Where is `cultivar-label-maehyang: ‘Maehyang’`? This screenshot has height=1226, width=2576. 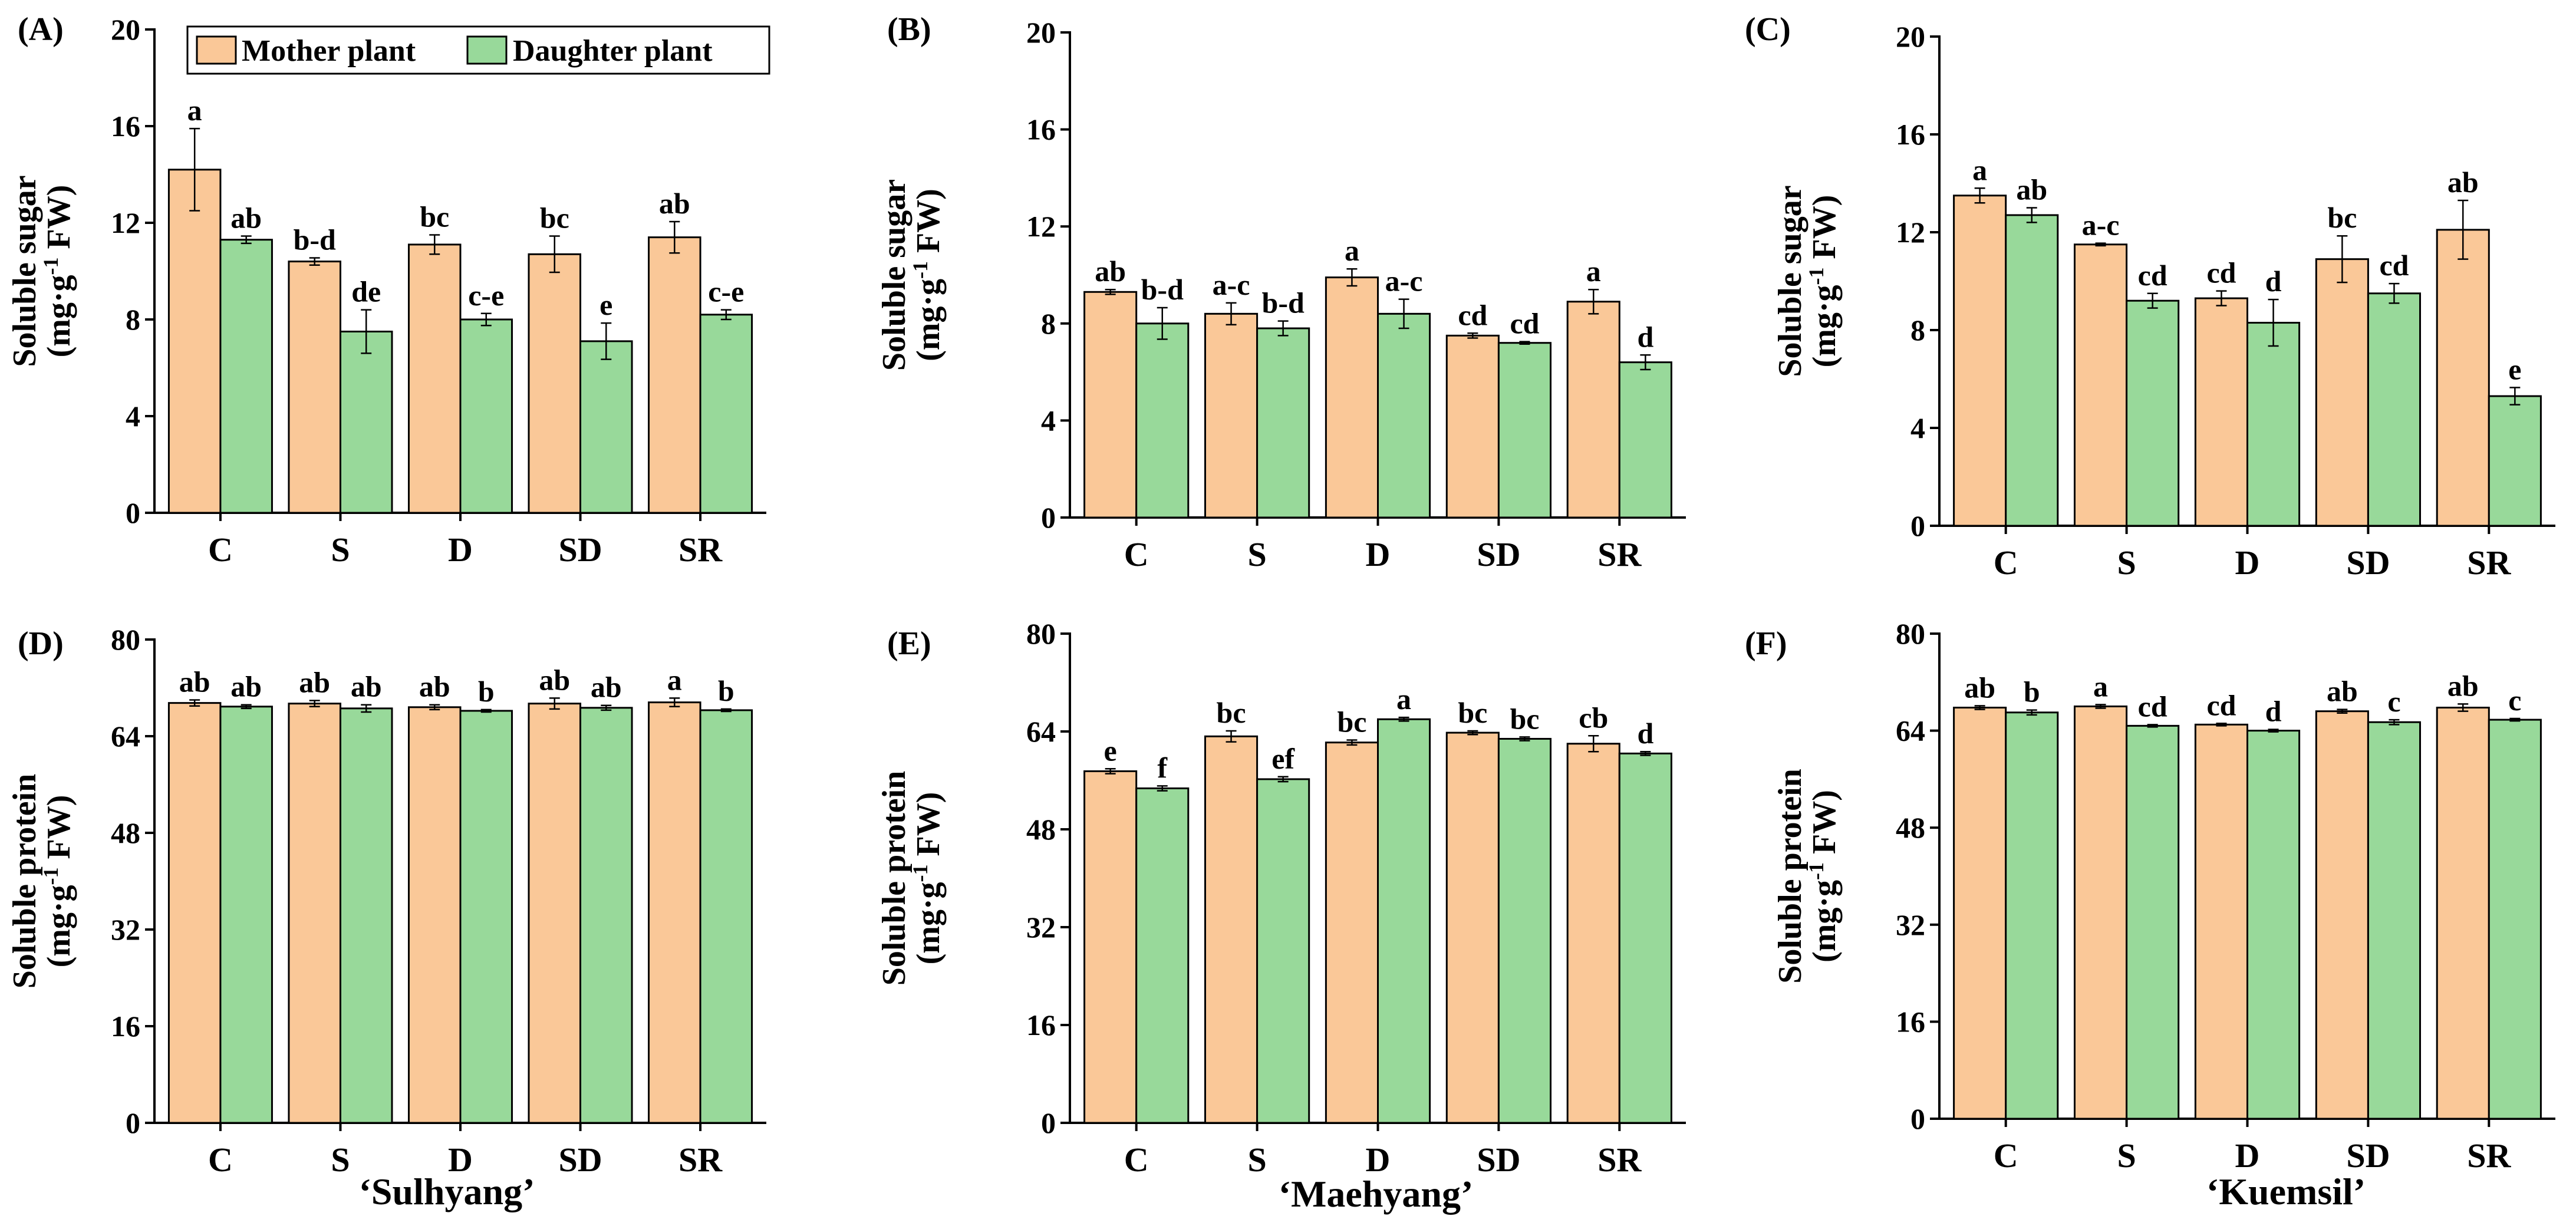
cultivar-label-maehyang: ‘Maehyang’ is located at coordinates (1376, 1194).